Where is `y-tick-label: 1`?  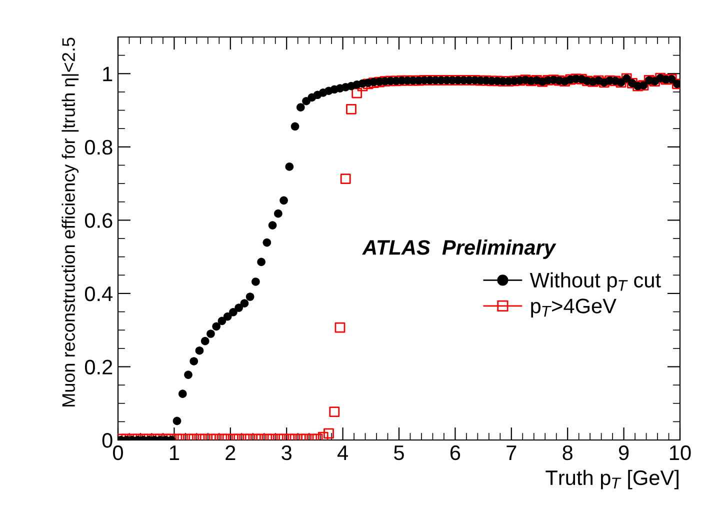
y-tick-label: 1 is located at coordinates (107, 74).